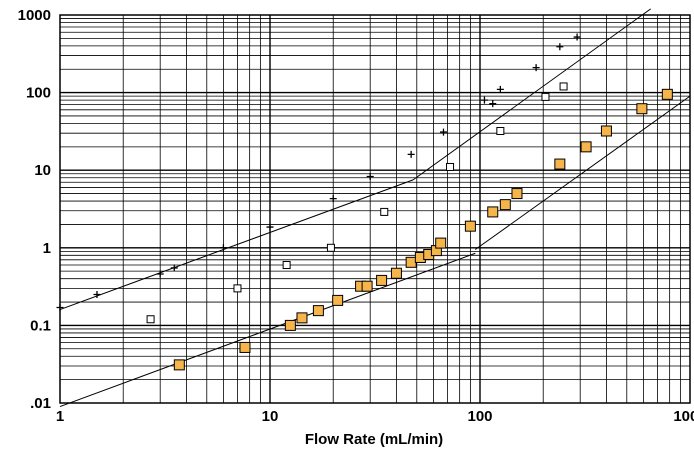  Describe the element at coordinates (375, 416) in the screenshot. I see `x-tick-labels: 1 10 100 1000` at that location.